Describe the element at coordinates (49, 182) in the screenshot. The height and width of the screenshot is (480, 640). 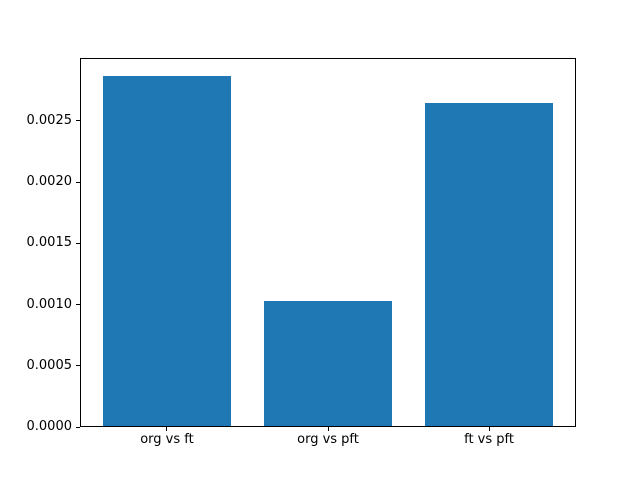
I see `y-tick-label: 0.0020` at that location.